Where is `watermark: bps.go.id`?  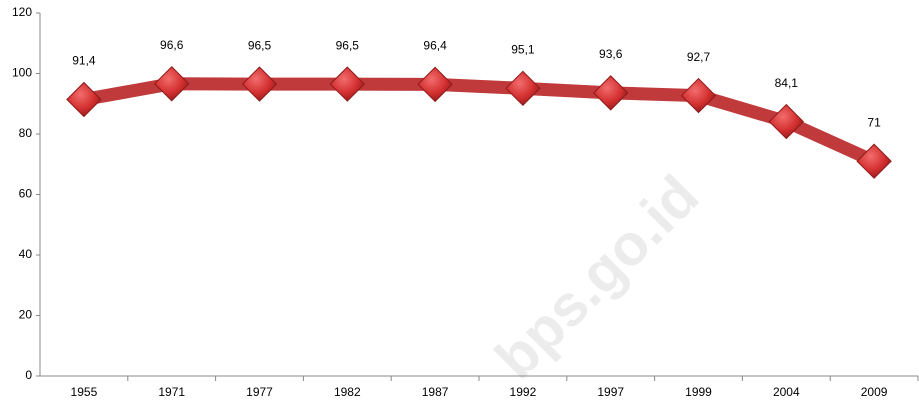 watermark: bps.go.id is located at coordinates (597, 277).